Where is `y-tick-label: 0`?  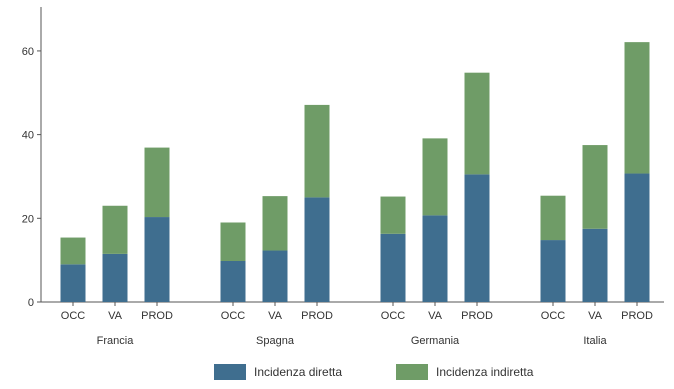 y-tick-label: 0 is located at coordinates (31, 303).